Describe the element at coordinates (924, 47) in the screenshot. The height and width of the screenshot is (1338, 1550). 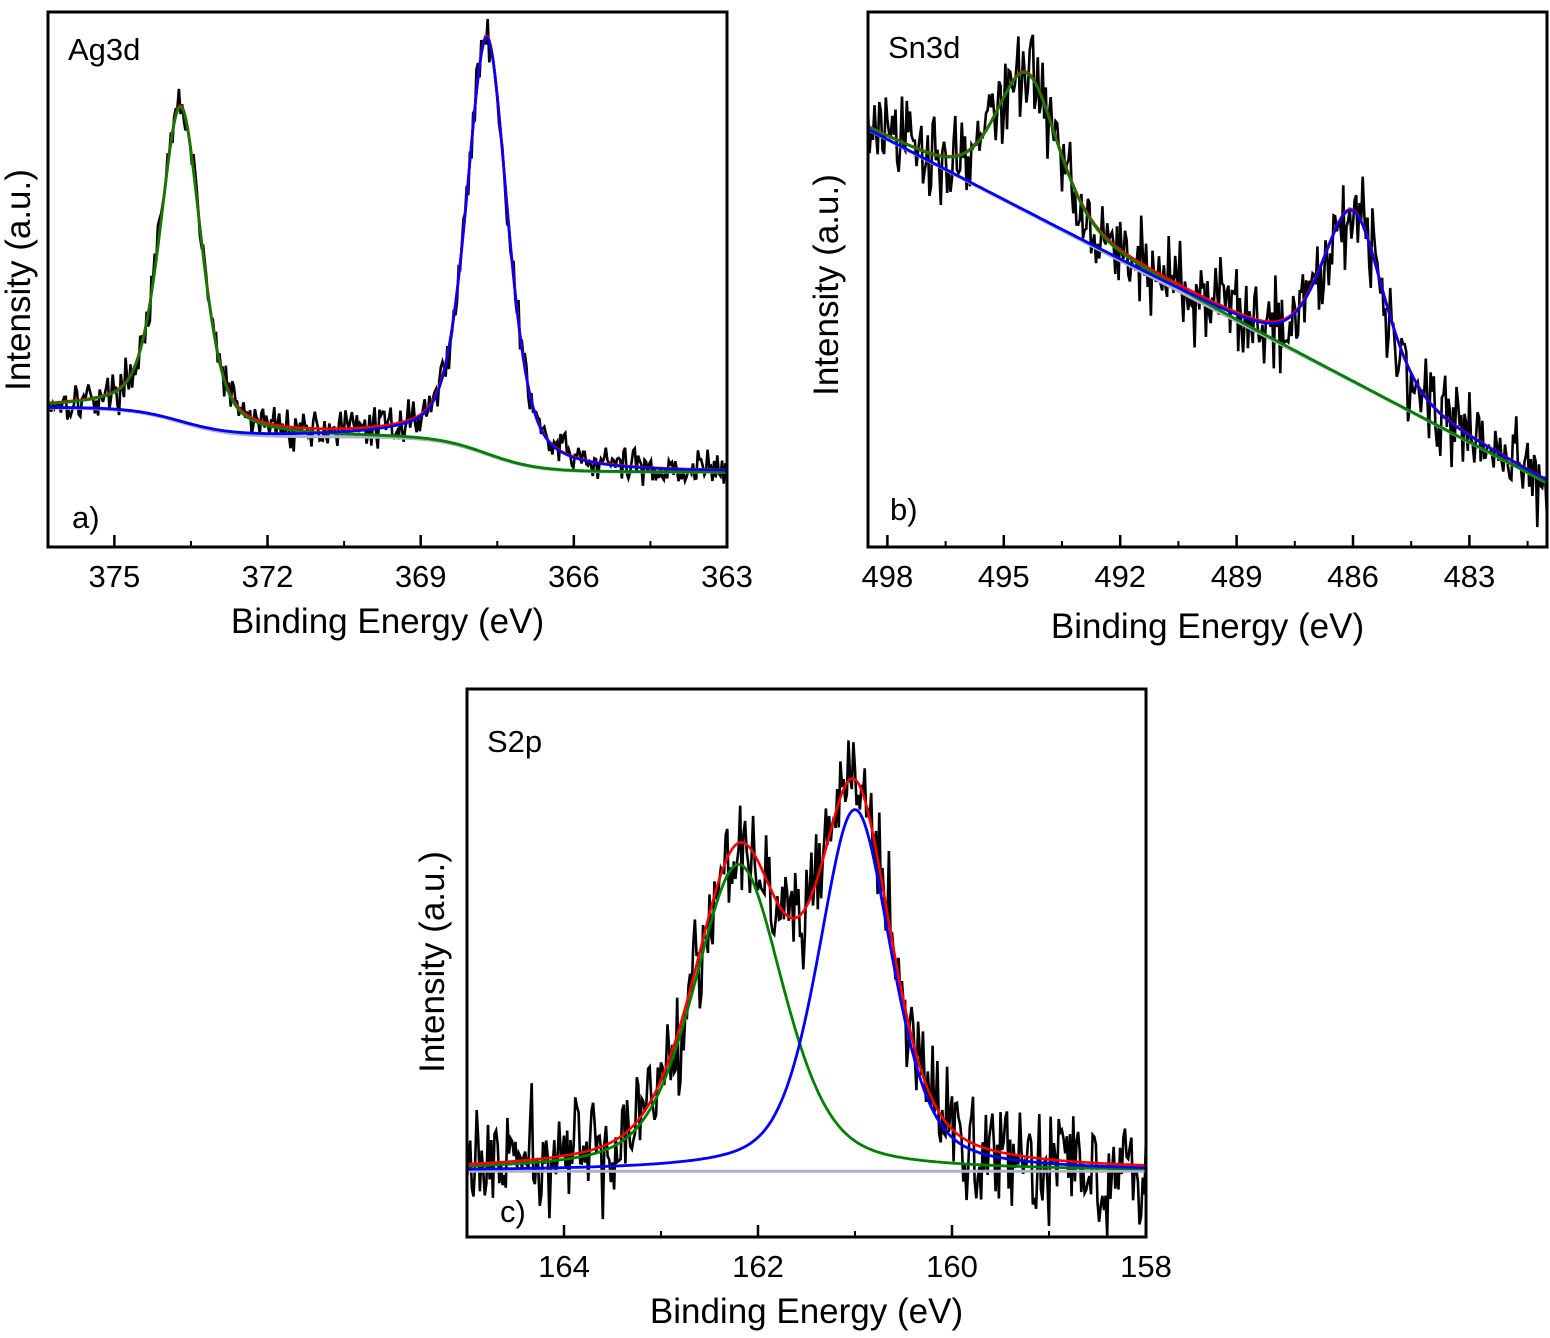
I see `element-label: Sn3d` at that location.